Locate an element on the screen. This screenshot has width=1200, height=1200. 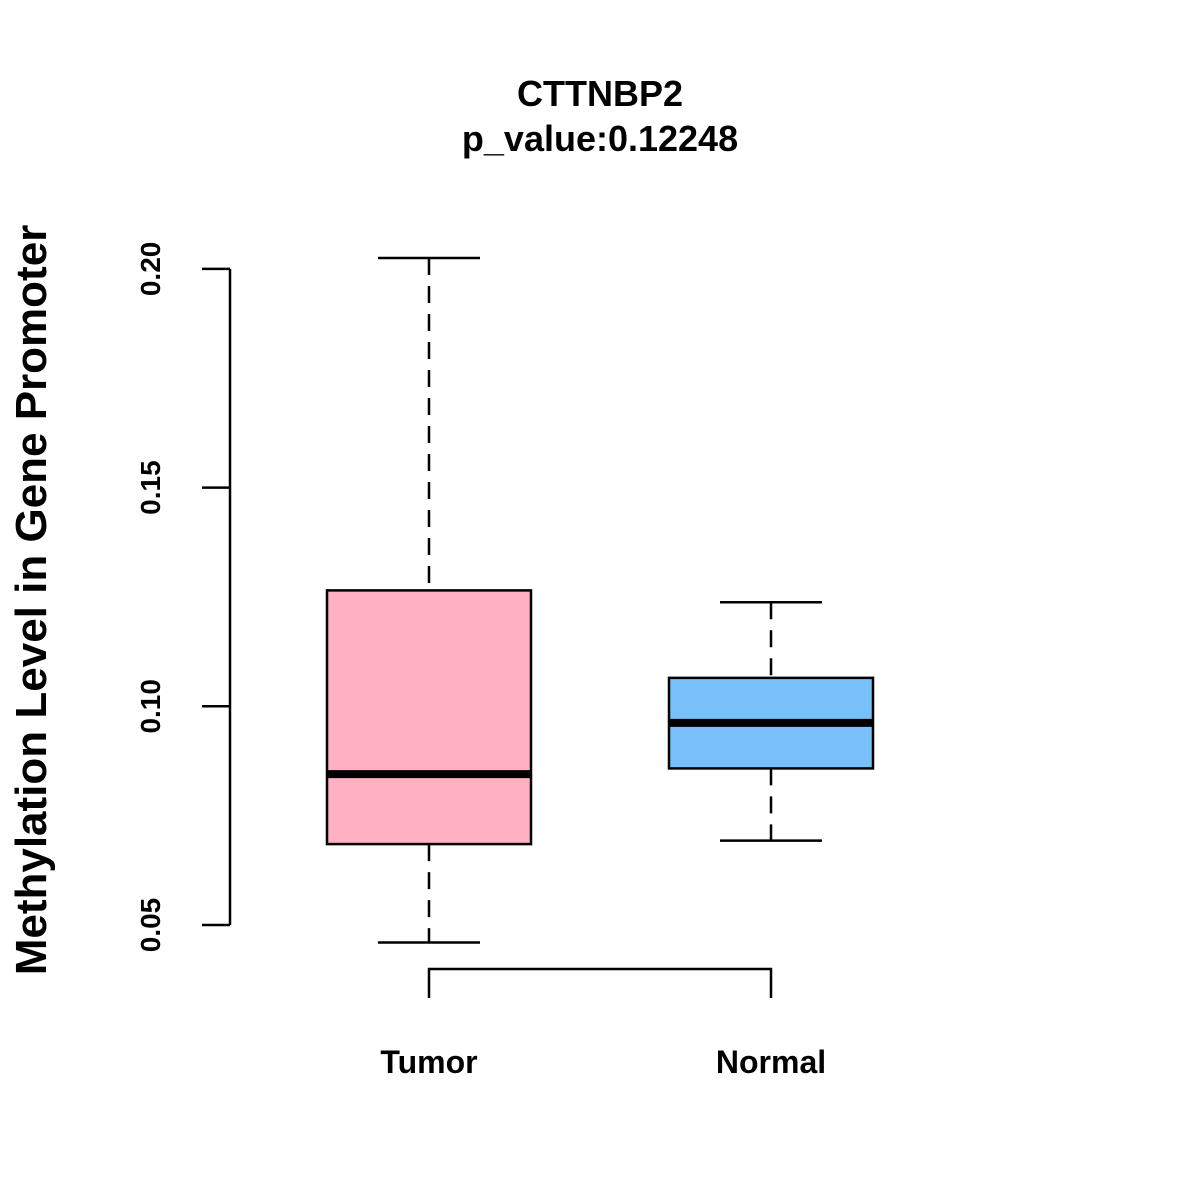
chart-title: CTTNBP2 is located at coordinates (600, 93).